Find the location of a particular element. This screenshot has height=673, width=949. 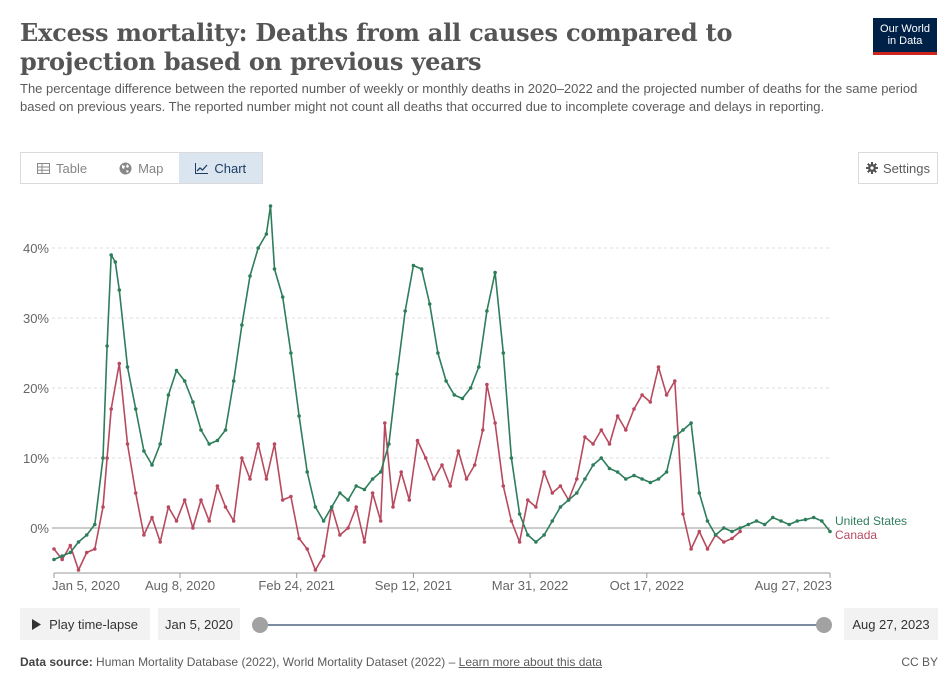

timeline-end-handle is located at coordinates (824, 625).